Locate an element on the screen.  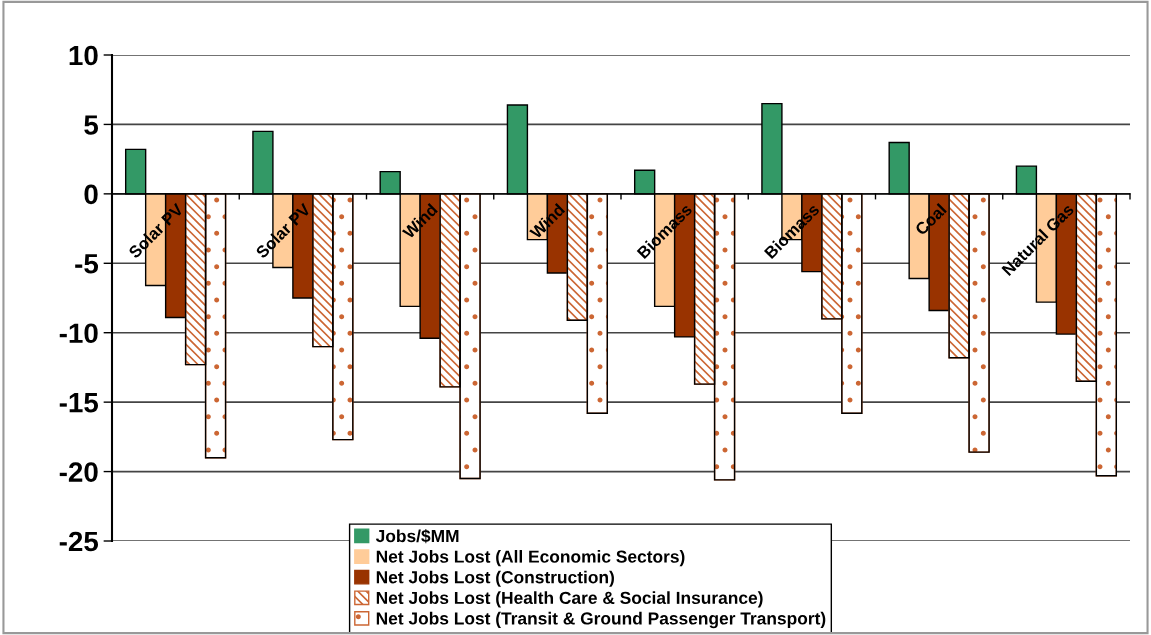
y-tick-label: -20 is located at coordinates (78, 472).